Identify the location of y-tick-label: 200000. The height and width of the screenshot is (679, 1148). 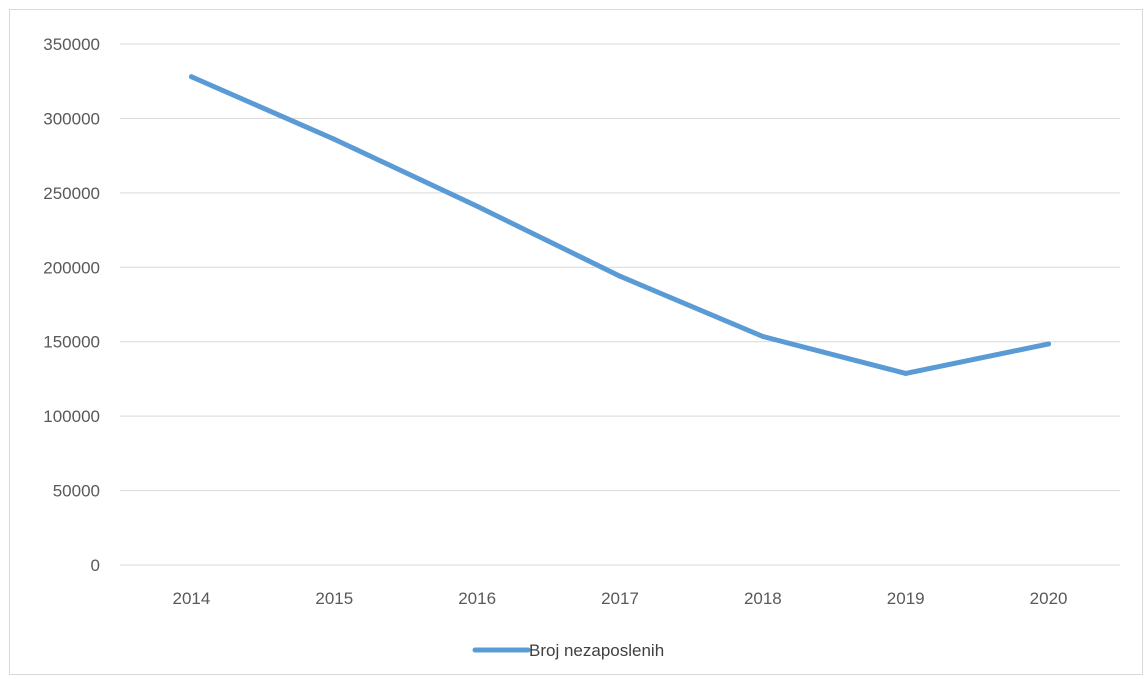
(71, 267).